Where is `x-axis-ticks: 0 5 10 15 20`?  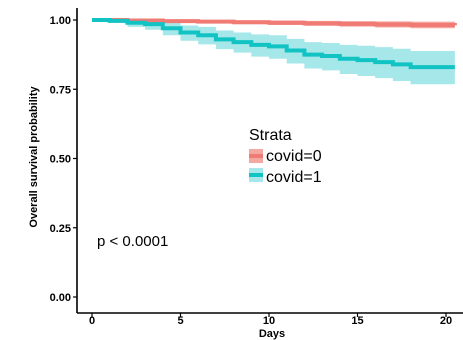
x-axis-ticks: 0 5 10 15 20 is located at coordinates (270, 320).